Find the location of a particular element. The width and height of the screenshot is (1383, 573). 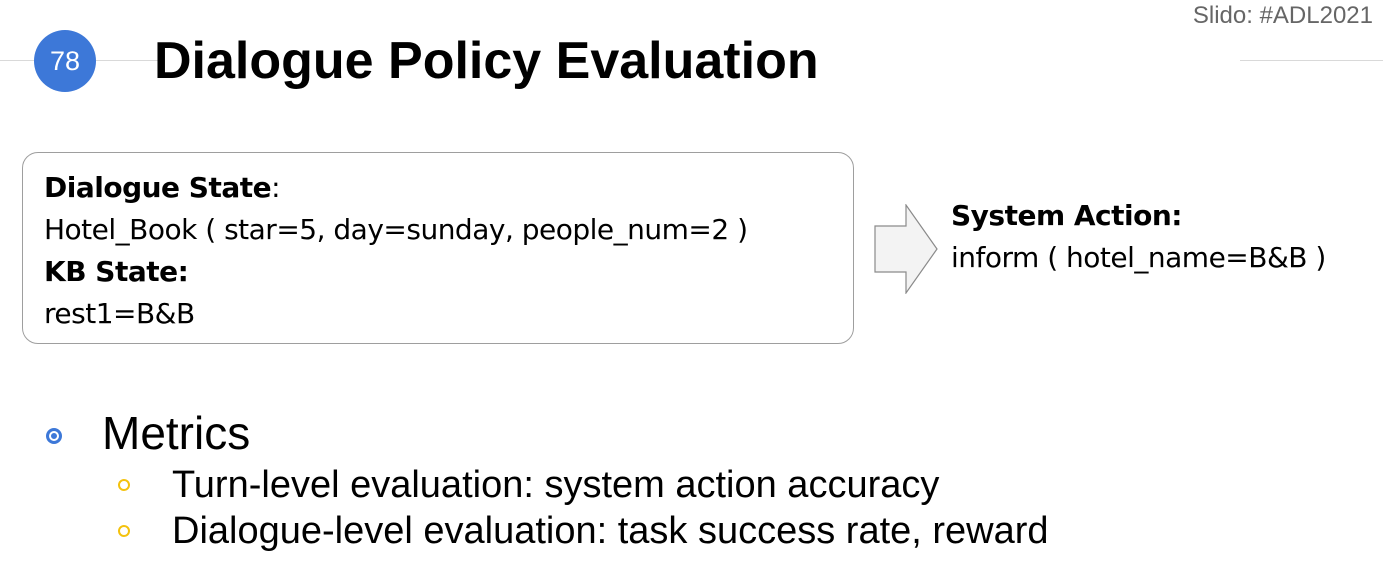

kb-state-value: rest1=B&B is located at coordinates (119, 313).